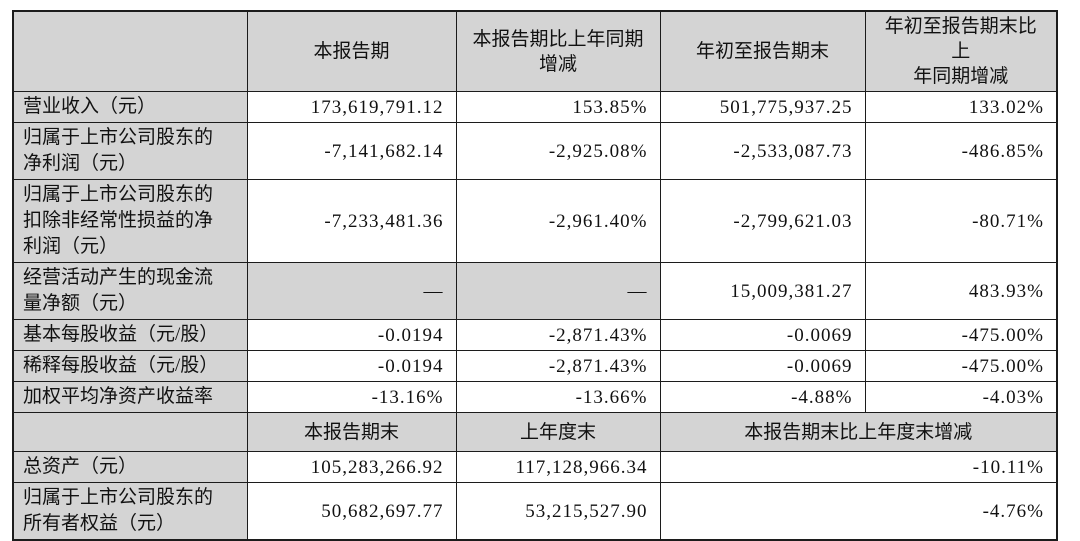 The height and width of the screenshot is (541, 1080). I want to click on cell-value: 50,682,697.77, so click(351, 511).